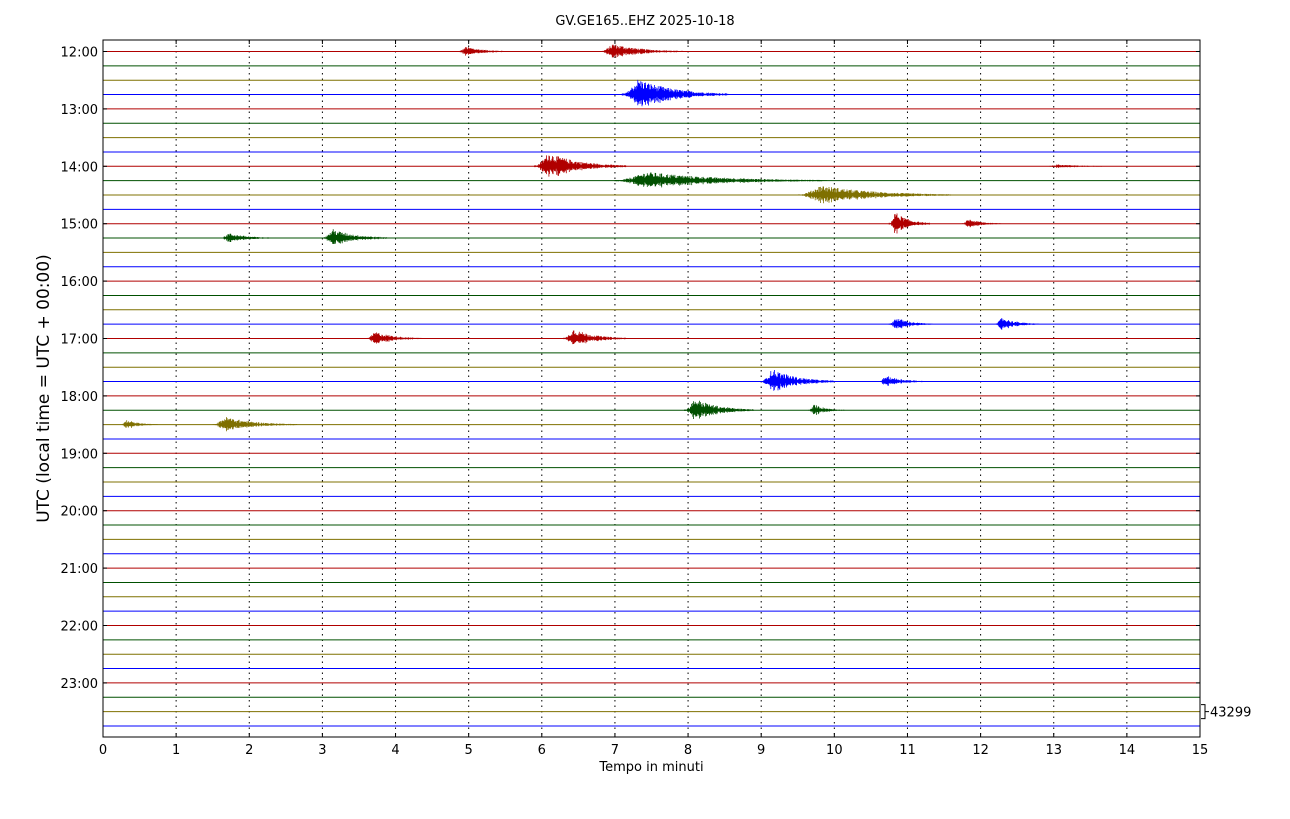 Image resolution: width=1290 pixels, height=819 pixels. What do you see at coordinates (469, 750) in the screenshot?
I see `x-tick-label: 5` at bounding box center [469, 750].